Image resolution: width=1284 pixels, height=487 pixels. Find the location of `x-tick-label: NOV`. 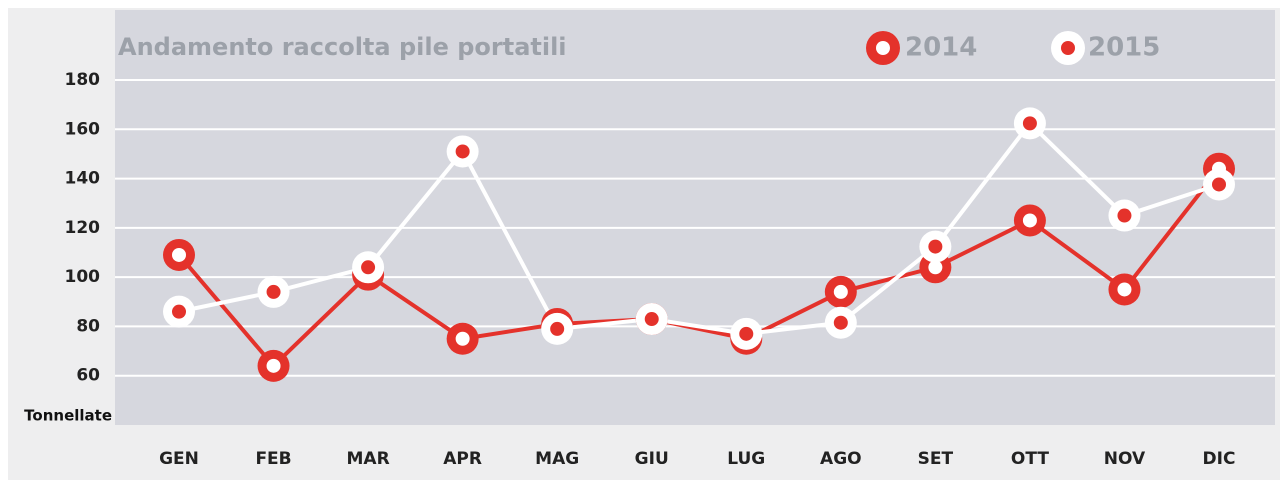

x-tick-label: NOV is located at coordinates (1125, 459).